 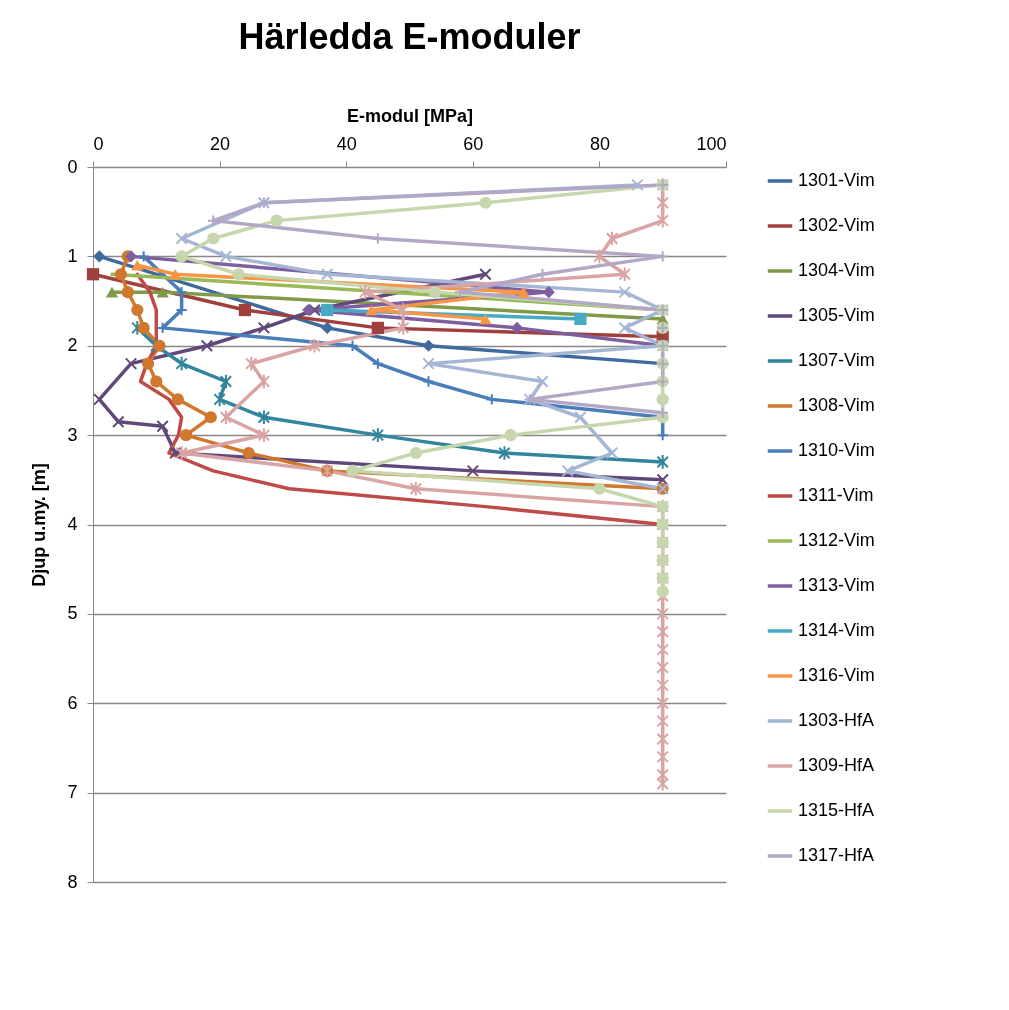 What do you see at coordinates (72, 792) in the screenshot?
I see `y-tick-label: 7` at bounding box center [72, 792].